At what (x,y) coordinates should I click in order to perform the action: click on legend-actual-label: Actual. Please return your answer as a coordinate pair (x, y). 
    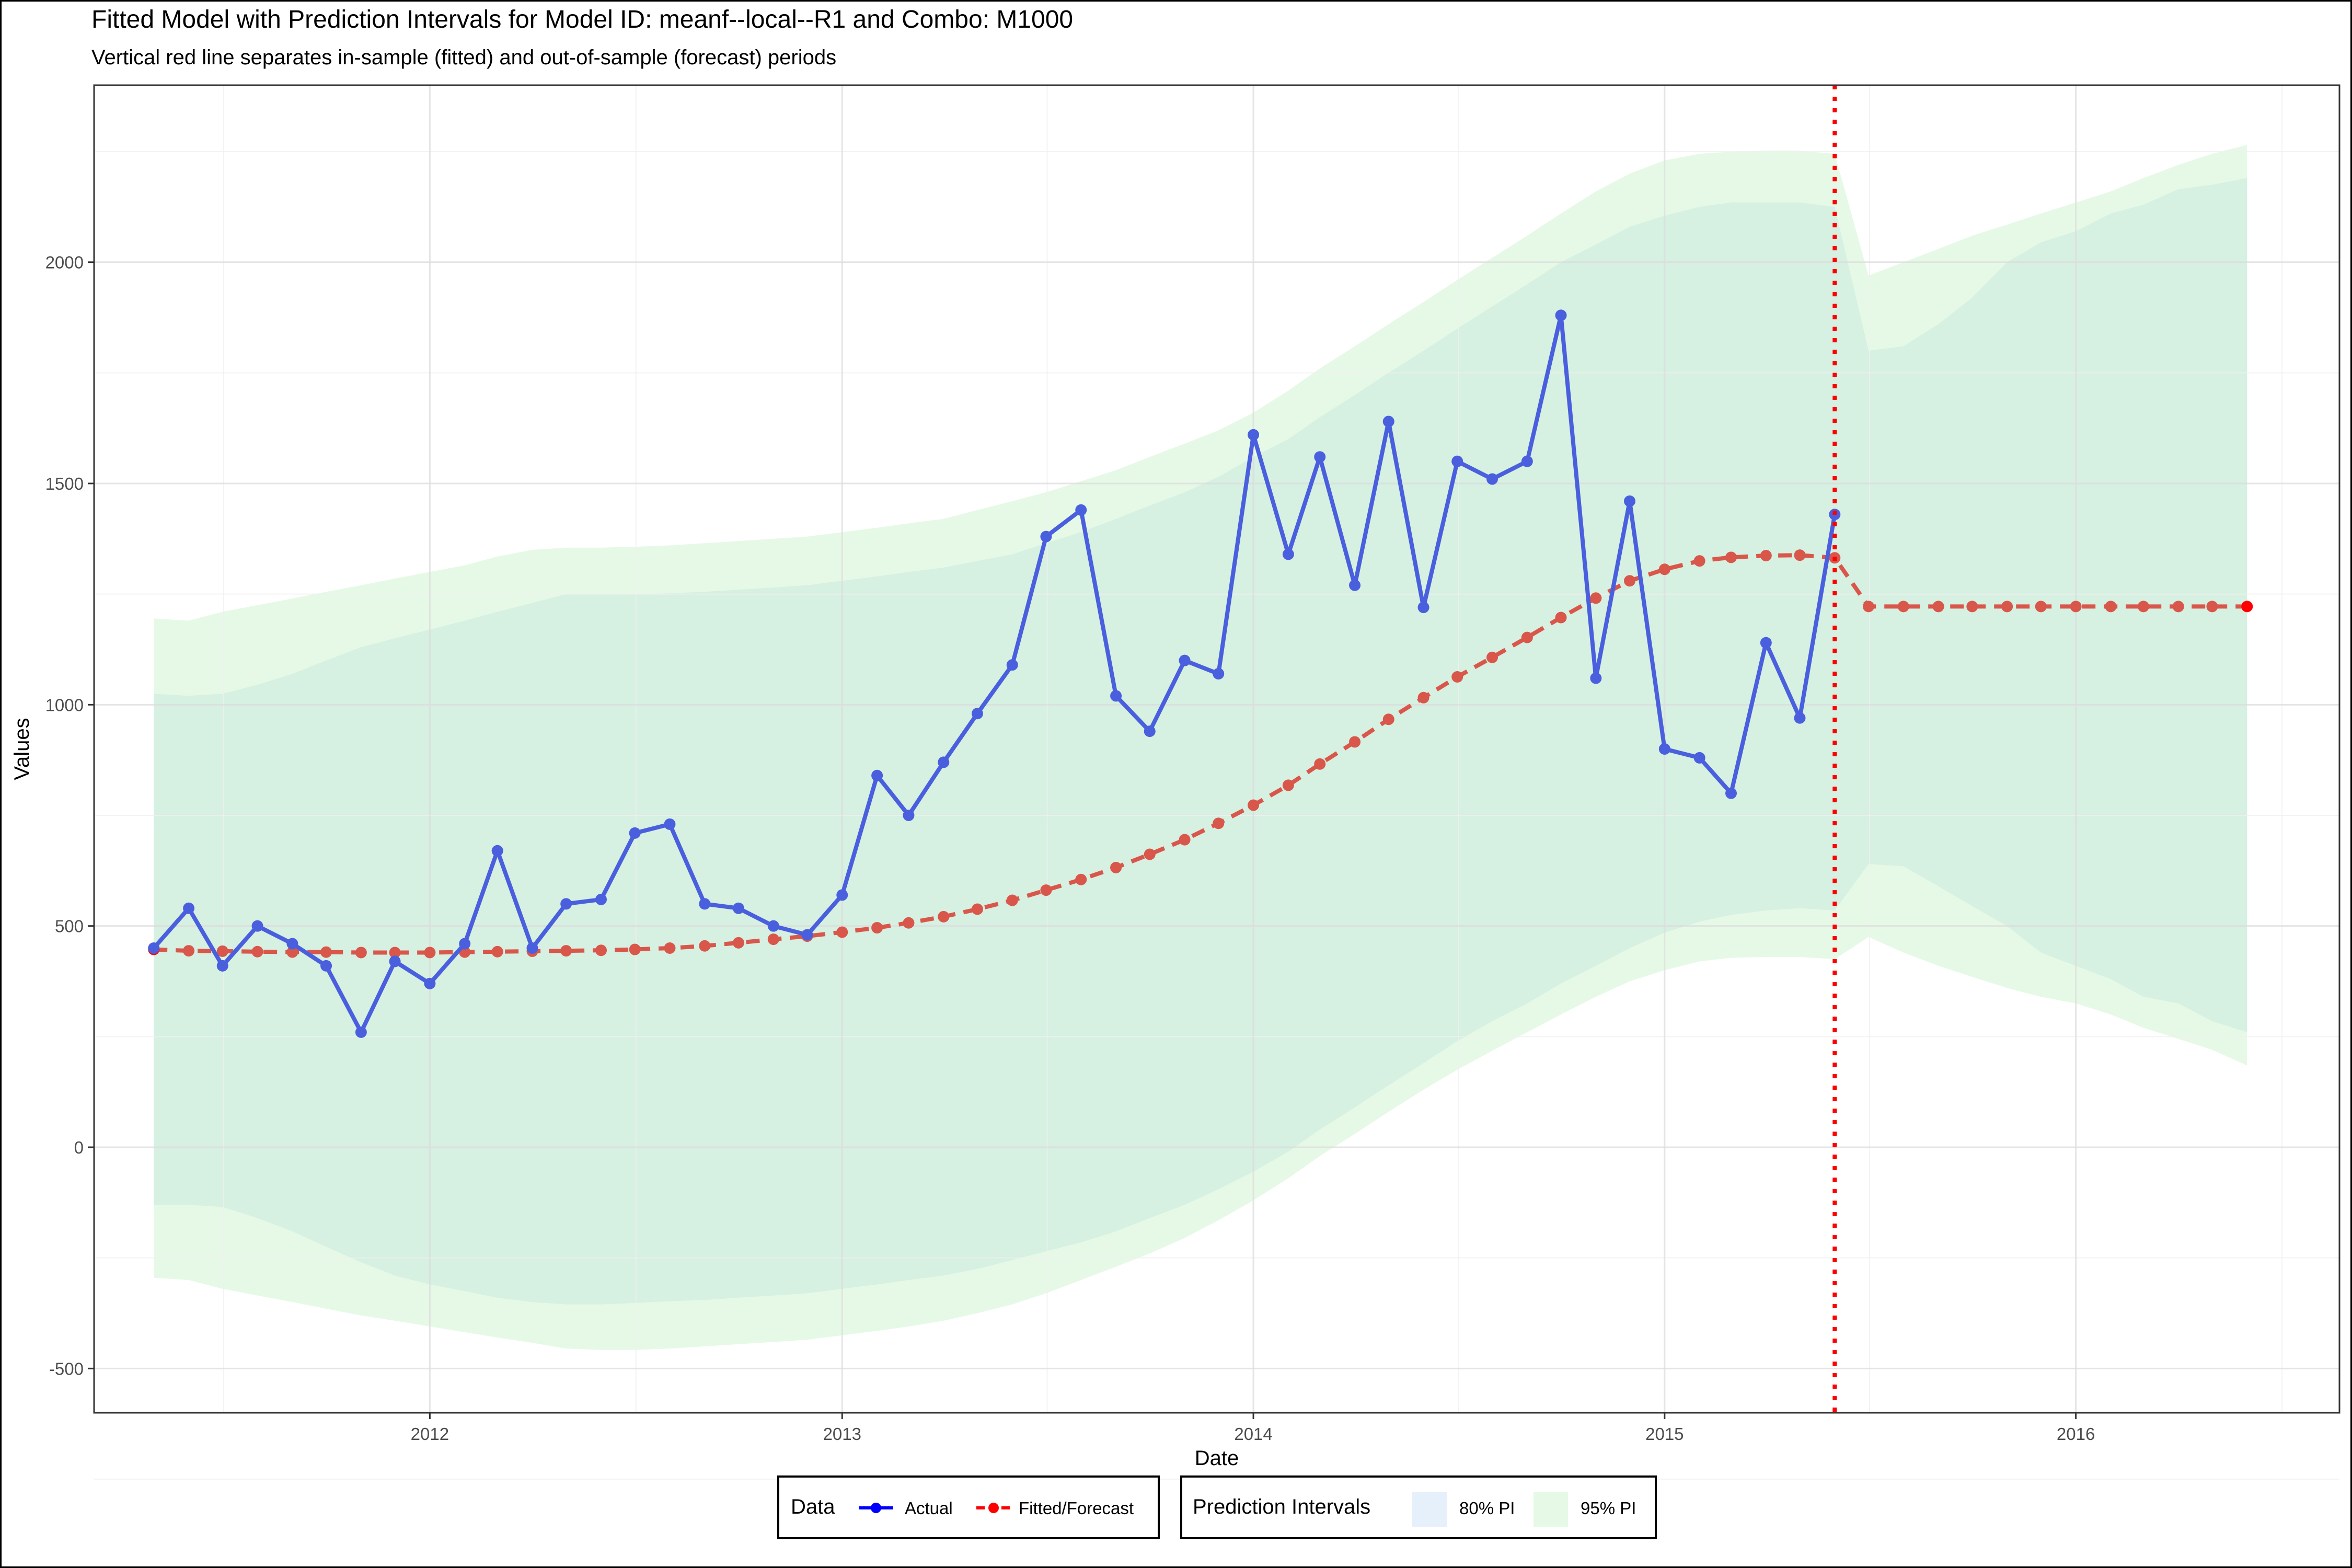
    Looking at the image, I should click on (929, 1508).